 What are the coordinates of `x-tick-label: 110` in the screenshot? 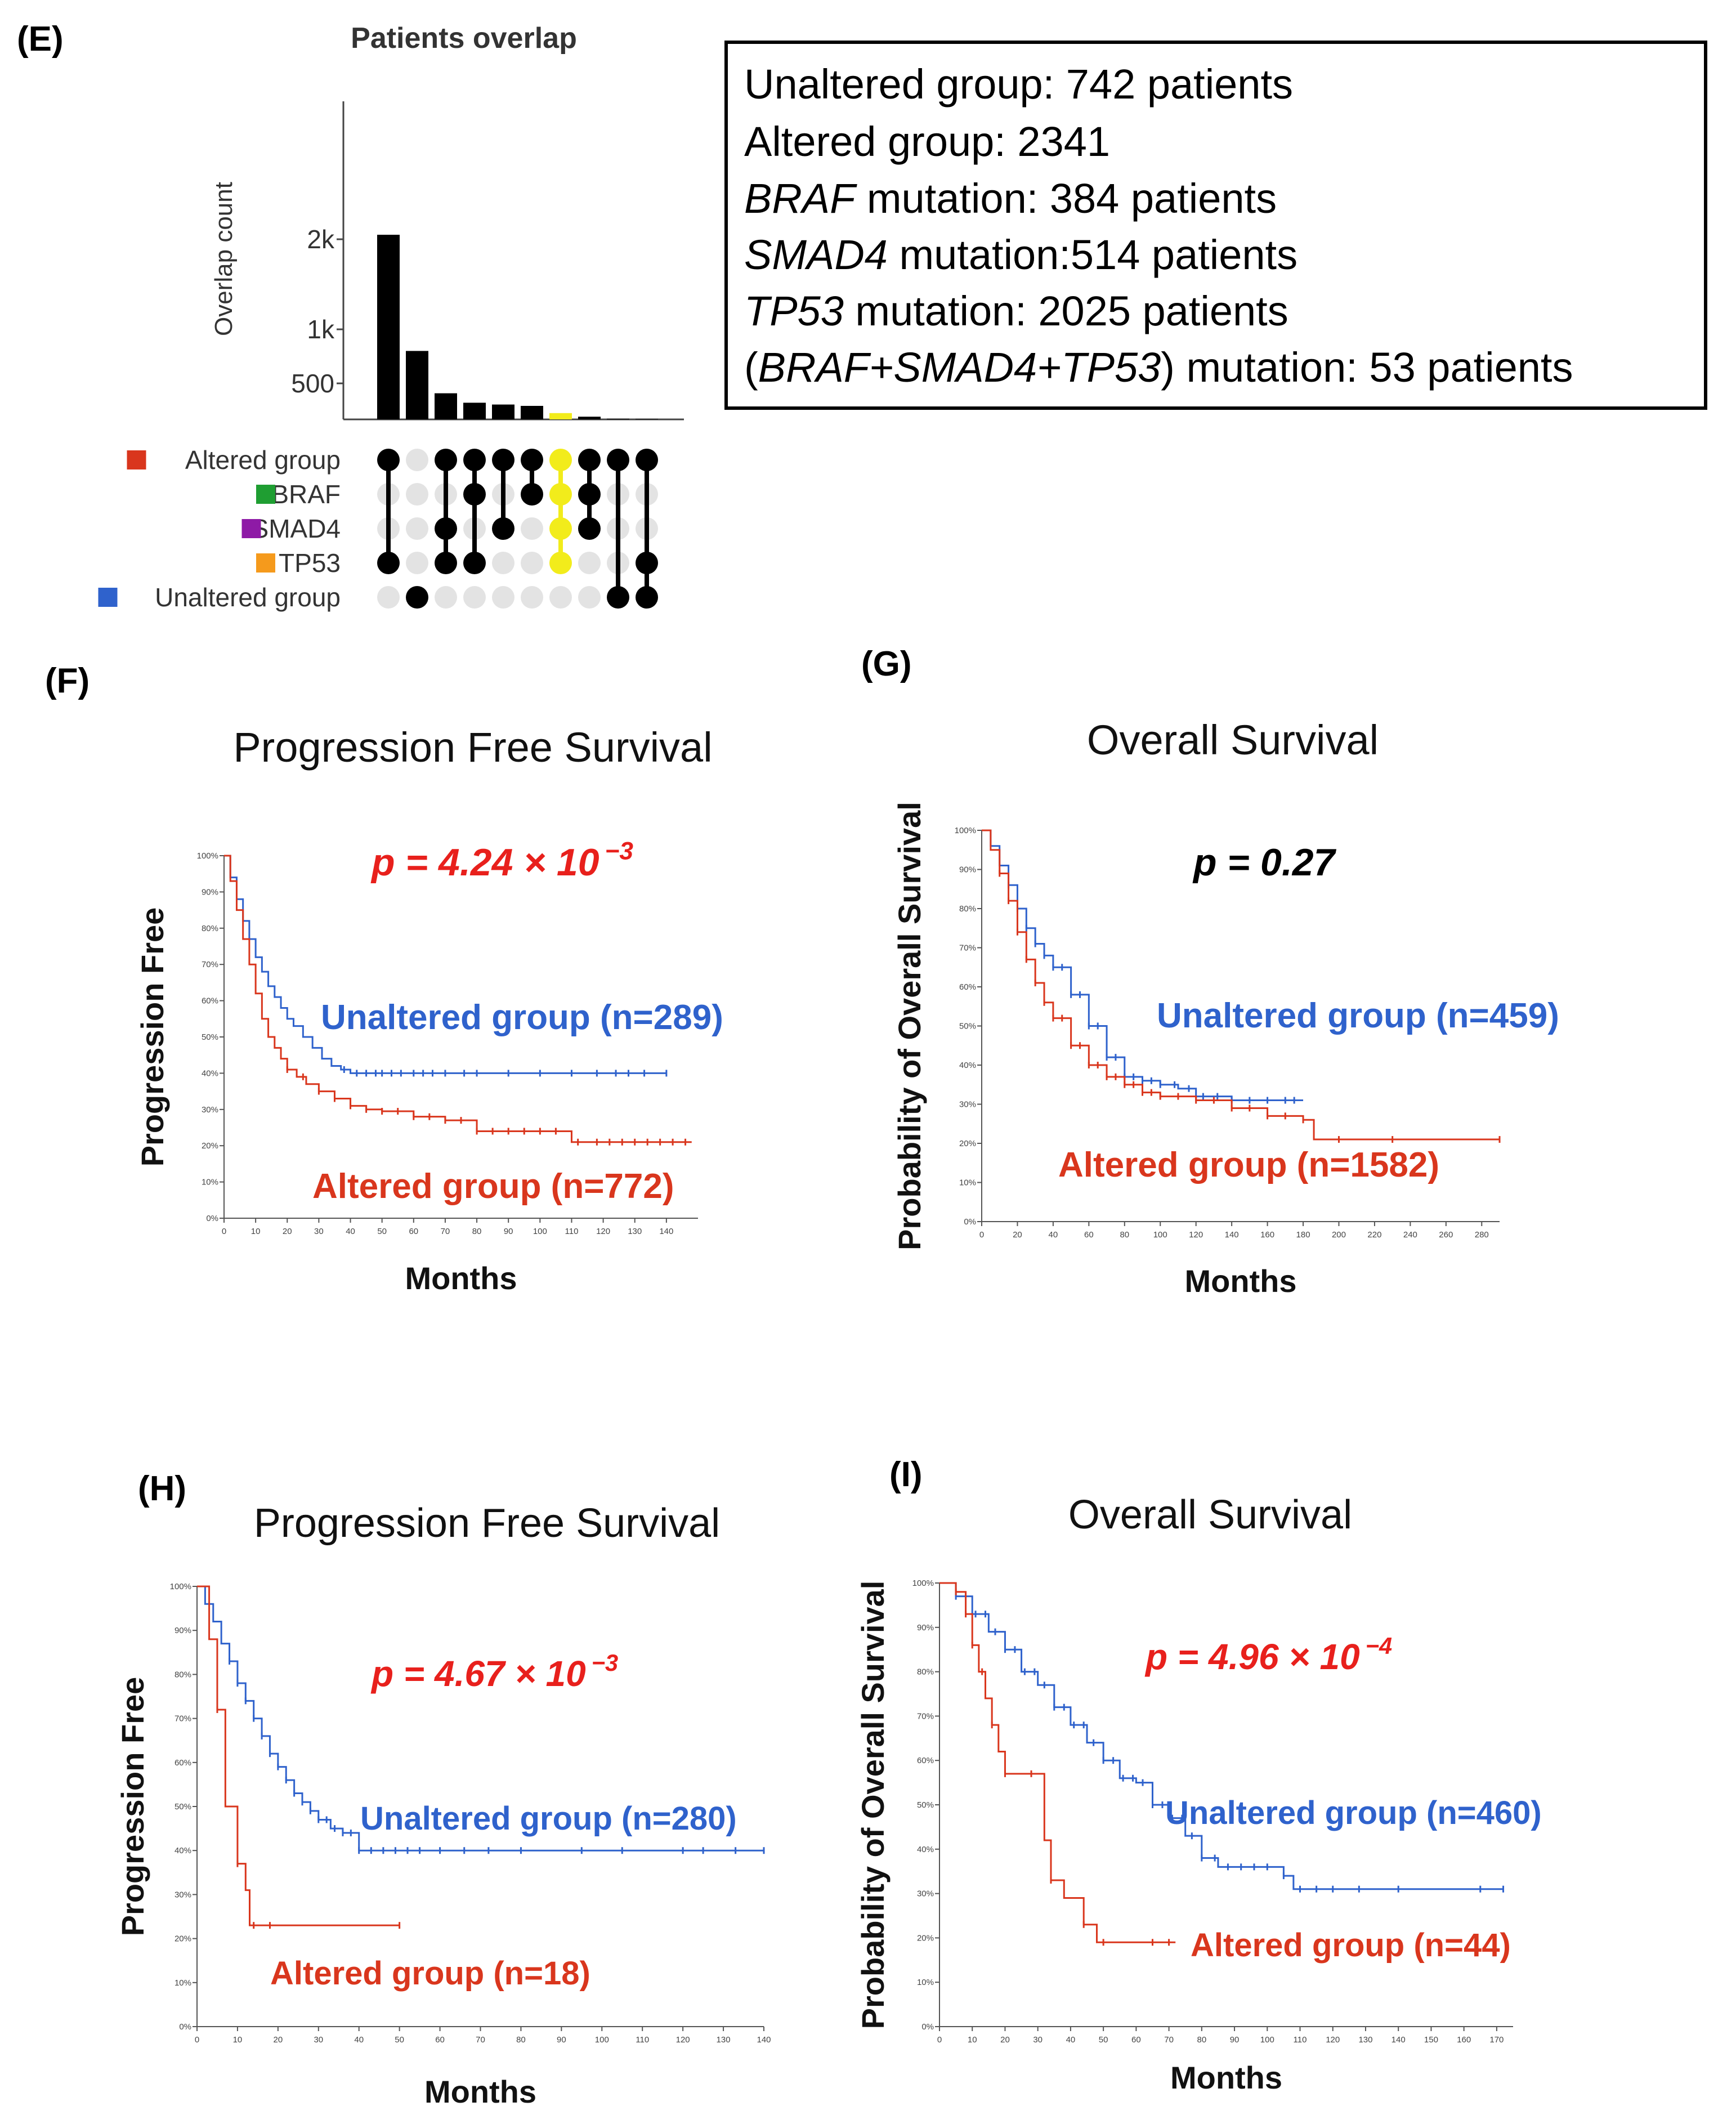 It's located at (1300, 2040).